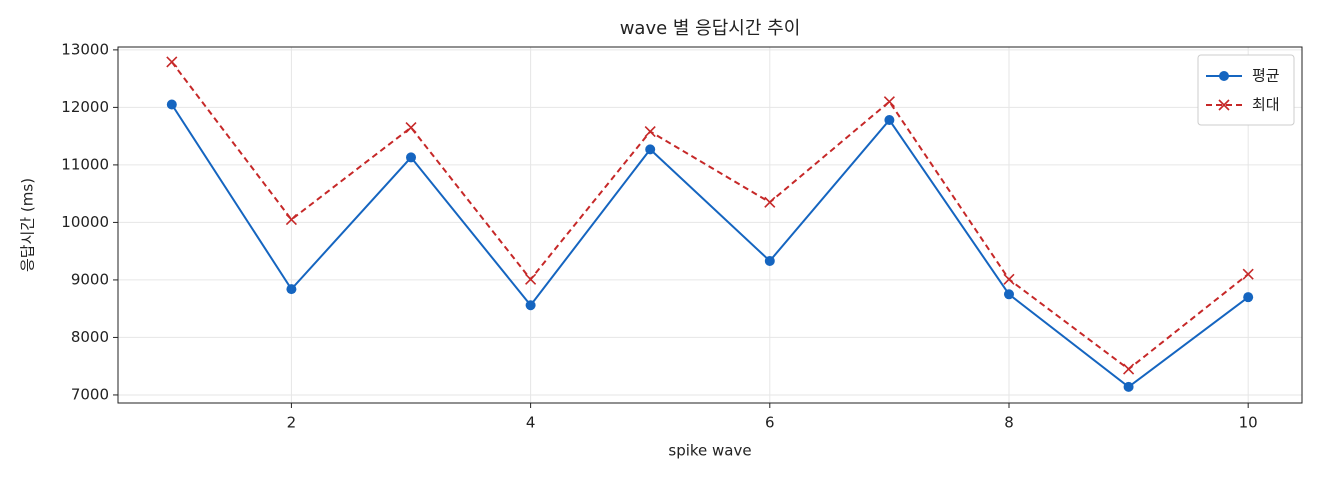 Image resolution: width=1320 pixels, height=480 pixels. What do you see at coordinates (770, 423) in the screenshot?
I see `x-tick-label: 6` at bounding box center [770, 423].